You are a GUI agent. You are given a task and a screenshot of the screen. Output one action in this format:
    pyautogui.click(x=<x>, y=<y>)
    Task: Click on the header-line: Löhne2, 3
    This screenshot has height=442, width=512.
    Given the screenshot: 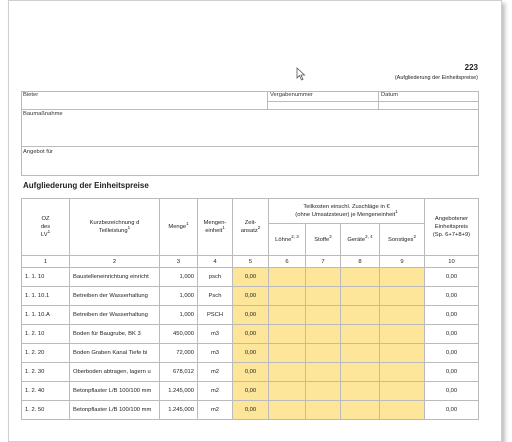 What is the action you would take?
    pyautogui.click(x=287, y=238)
    